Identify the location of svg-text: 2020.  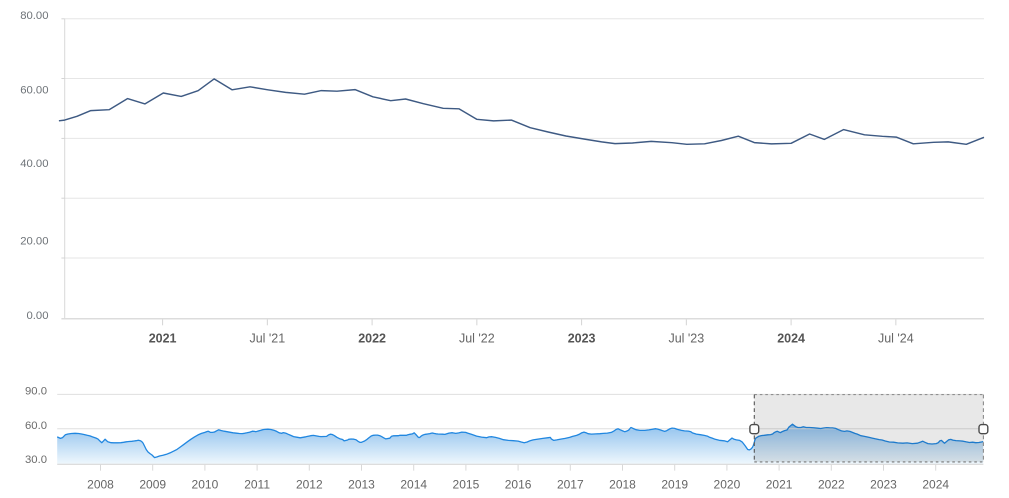
(727, 484).